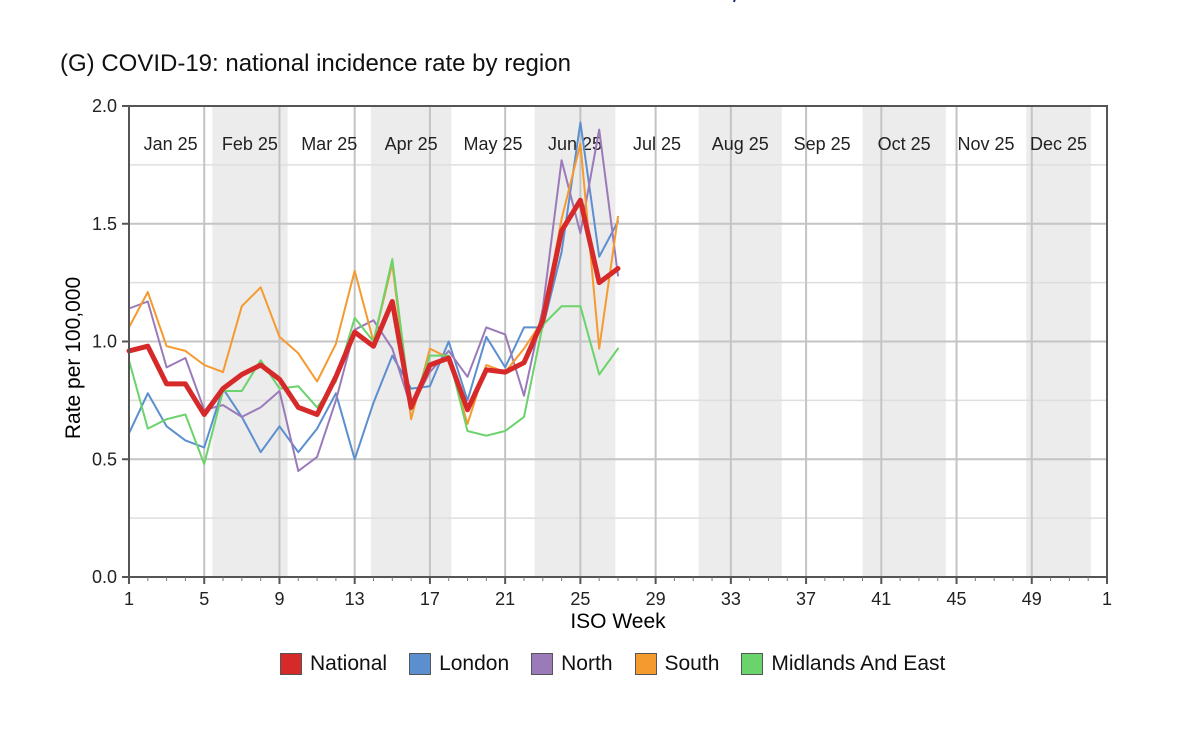 This screenshot has width=1200, height=737. Describe the element at coordinates (204, 599) in the screenshot. I see `x-tick-label: 5` at that location.